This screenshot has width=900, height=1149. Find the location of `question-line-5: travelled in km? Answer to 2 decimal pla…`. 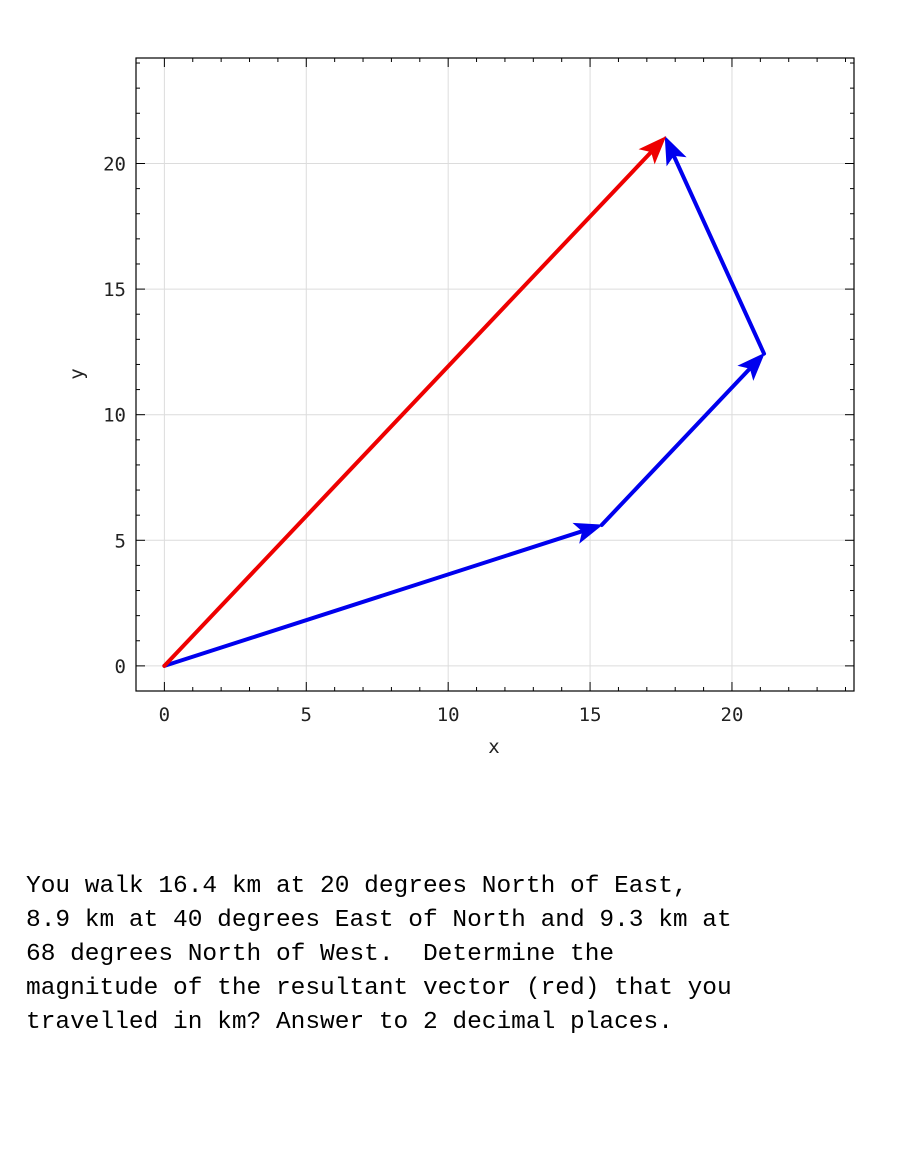

question-line-5: travelled in km? Answer to 2 decimal pla… is located at coordinates (349, 1022).